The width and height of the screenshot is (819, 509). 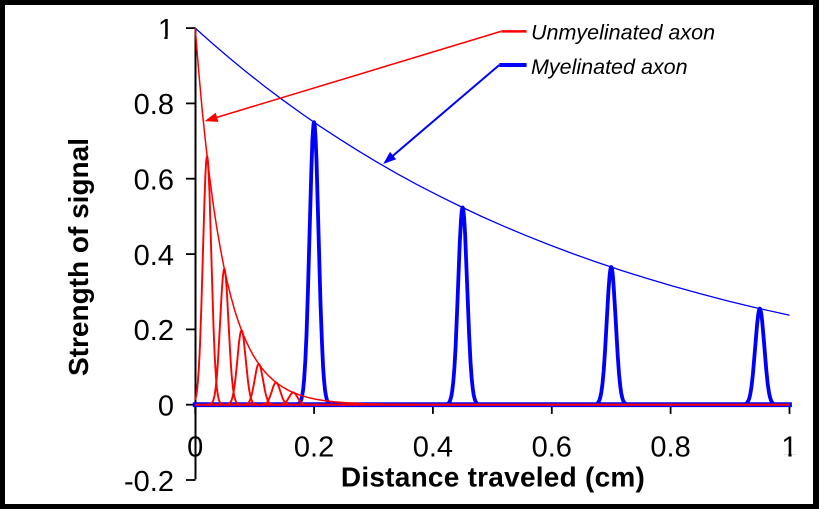 What do you see at coordinates (493, 476) in the screenshot?
I see `svg-text: Distance traveled (cm)` at bounding box center [493, 476].